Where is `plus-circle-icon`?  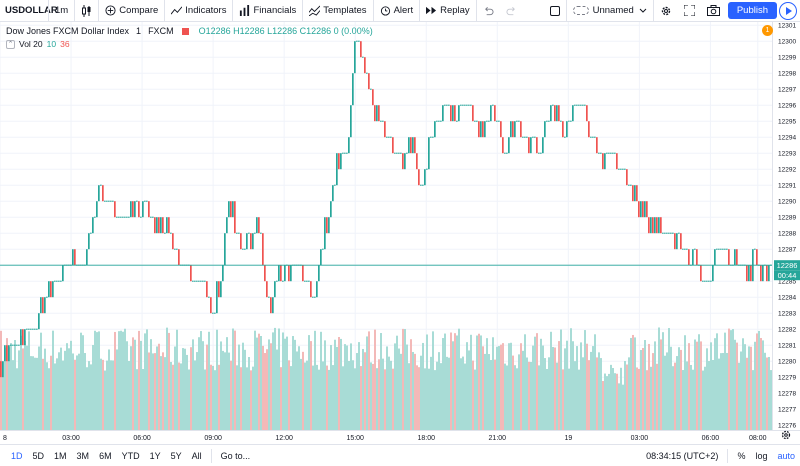 plus-circle-icon is located at coordinates (110, 10).